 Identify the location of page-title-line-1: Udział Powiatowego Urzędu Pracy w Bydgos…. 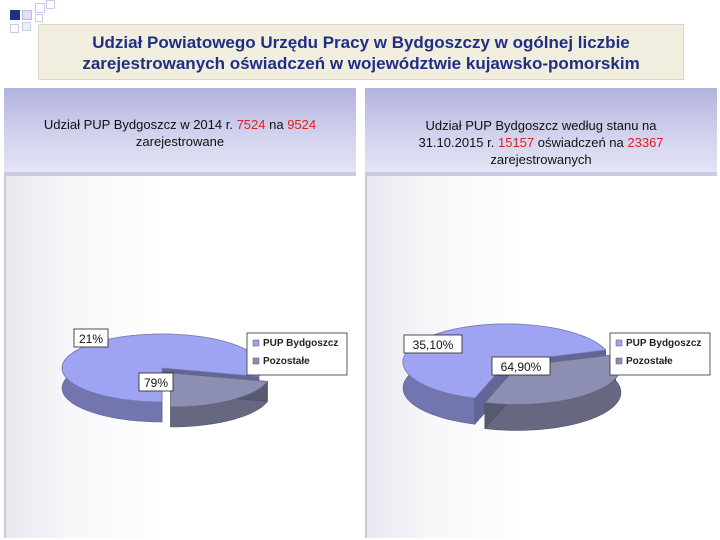
(361, 42).